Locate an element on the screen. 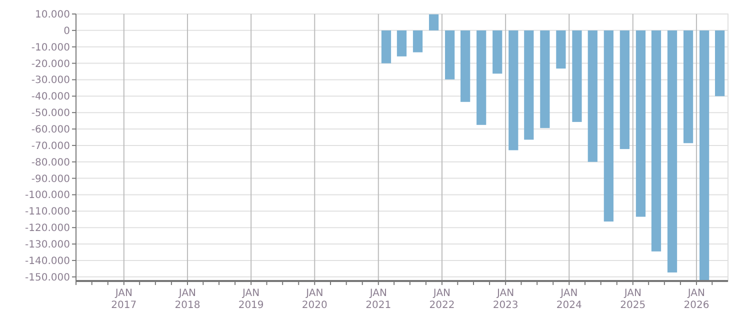  x-tick-label: JAN 2026 is located at coordinates (697, 299).